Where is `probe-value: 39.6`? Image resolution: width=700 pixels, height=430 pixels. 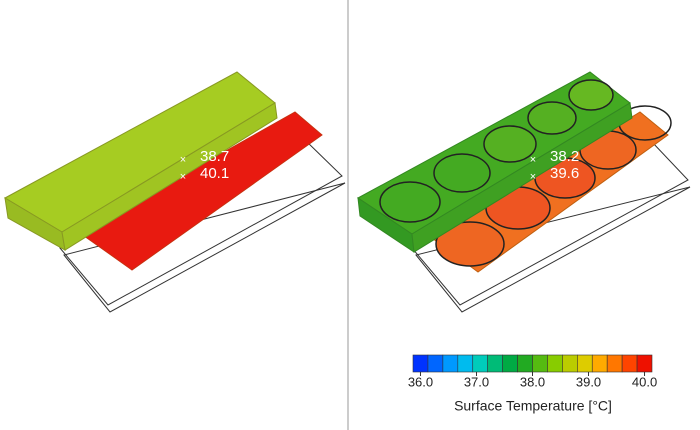 probe-value: 39.6 is located at coordinates (564, 173).